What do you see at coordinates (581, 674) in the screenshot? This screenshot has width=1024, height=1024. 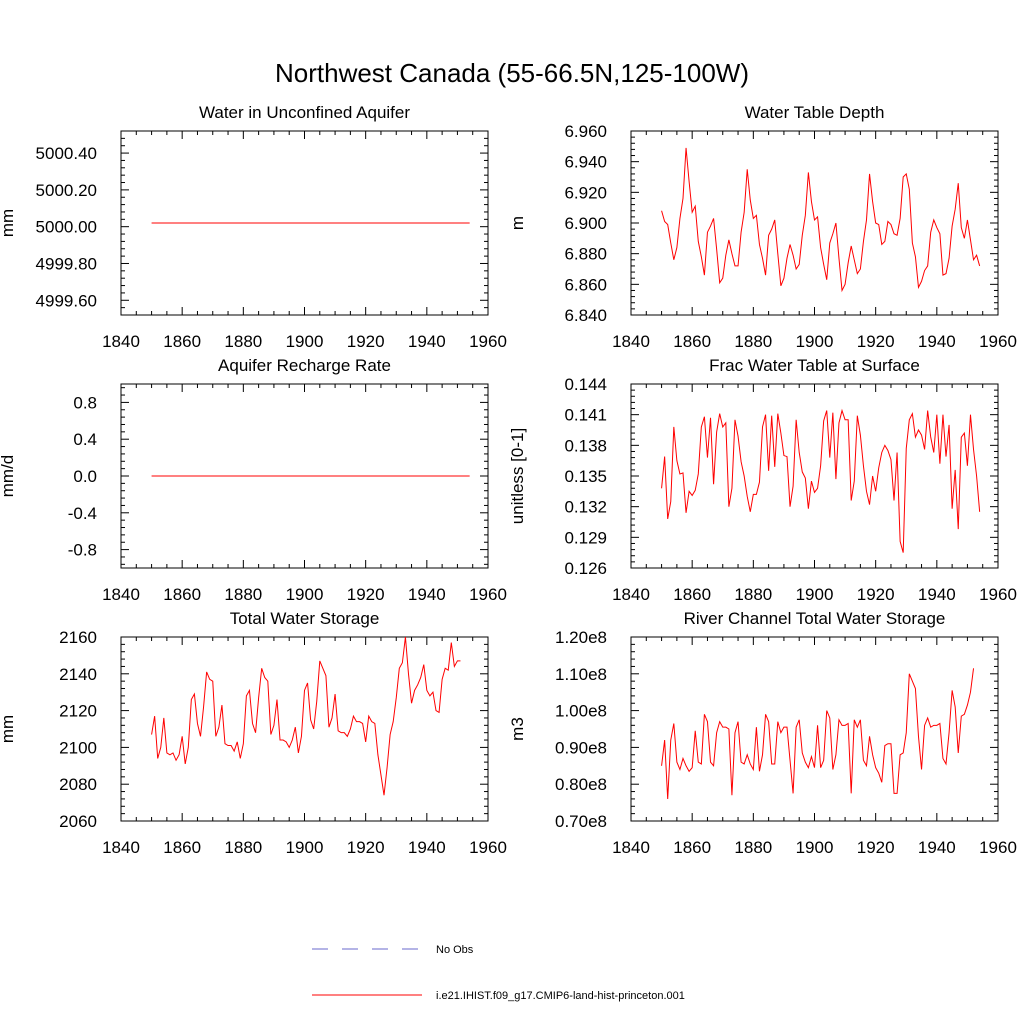 I see `y-tick-label: 1.10e8` at bounding box center [581, 674].